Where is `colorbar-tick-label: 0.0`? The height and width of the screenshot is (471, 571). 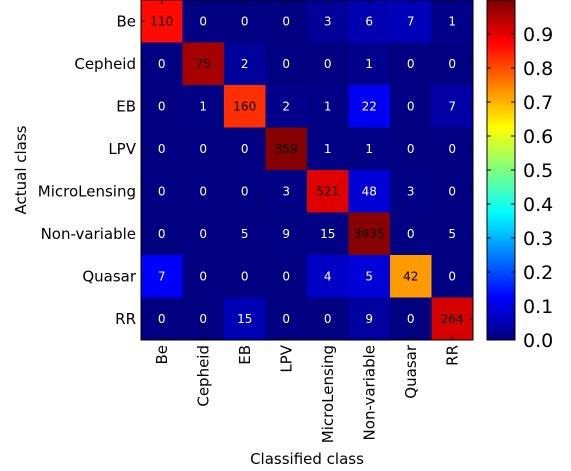
colorbar-tick-label: 0.0 is located at coordinates (538, 341).